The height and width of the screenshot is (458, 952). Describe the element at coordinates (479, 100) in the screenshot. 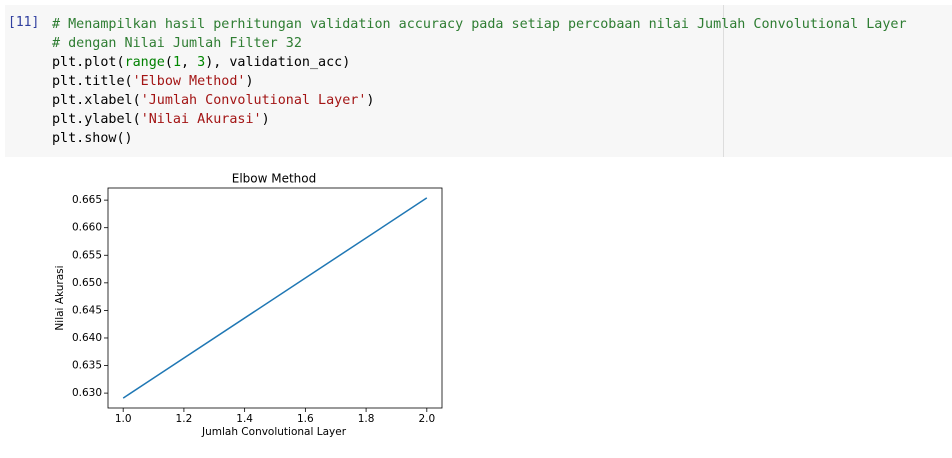

I see `code-line: plt.xlabel('Jumlah Convolutional Layer')` at that location.